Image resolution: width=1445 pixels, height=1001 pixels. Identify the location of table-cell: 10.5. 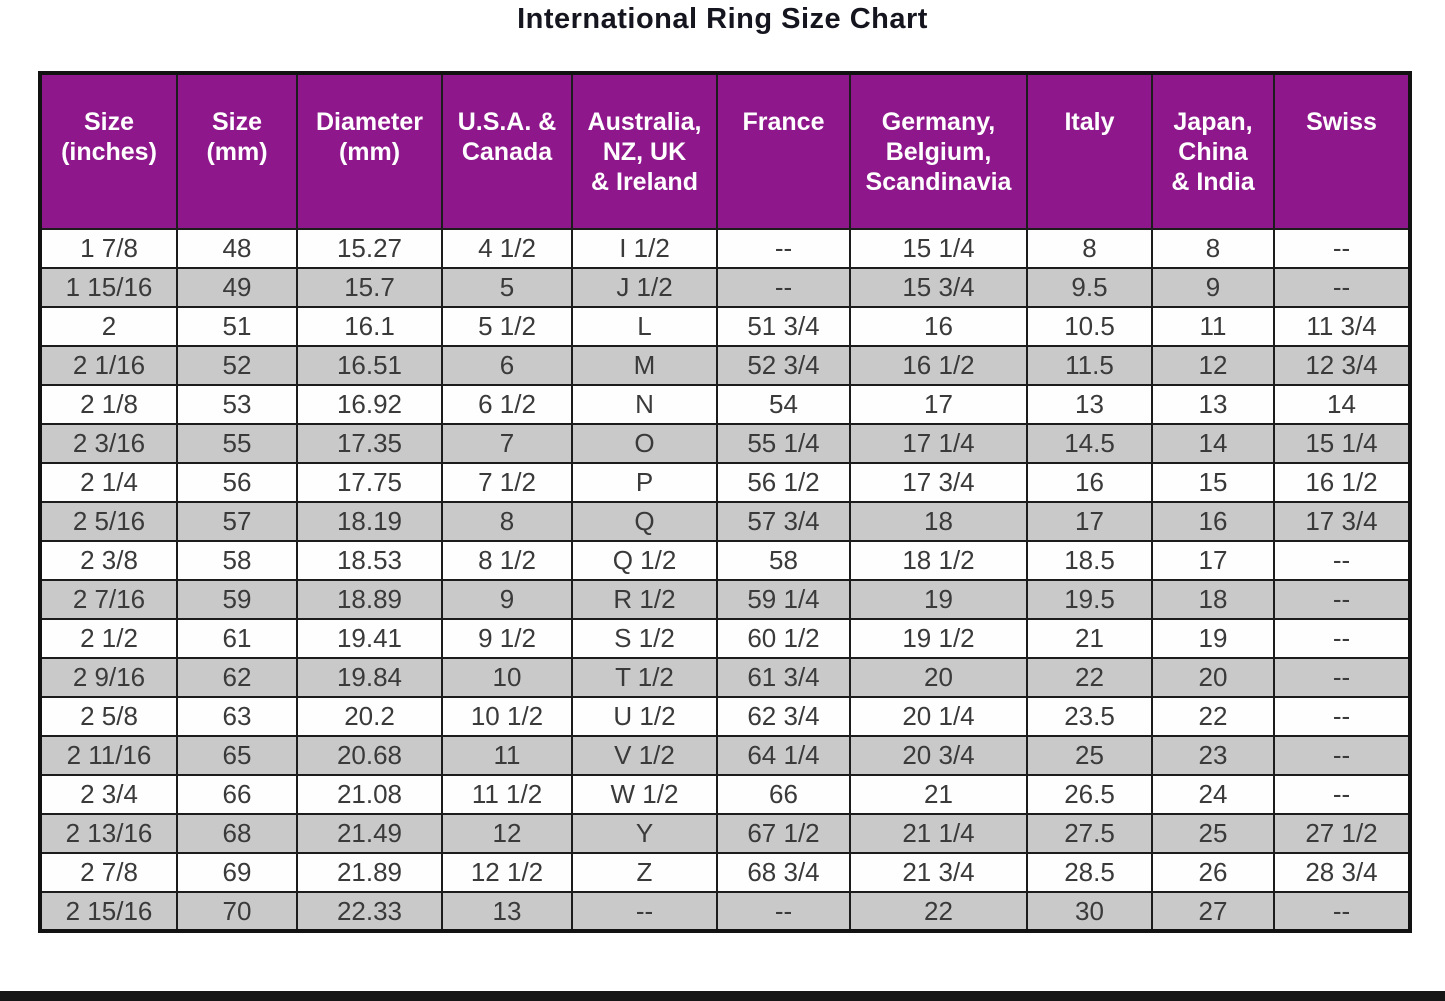
(1089, 326).